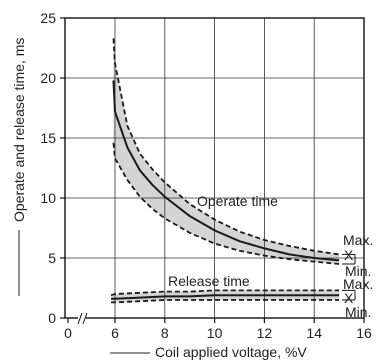 The width and height of the screenshot is (379, 363). I want to click on operate-max-label: Max., so click(358, 240).